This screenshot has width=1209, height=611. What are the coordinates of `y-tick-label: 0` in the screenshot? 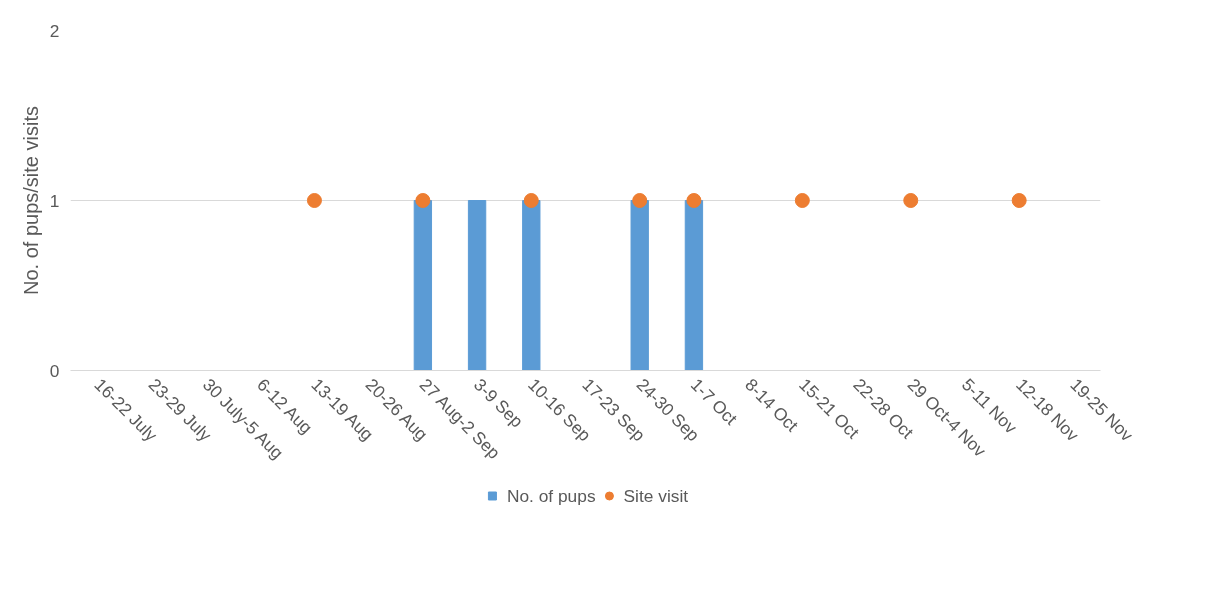 It's located at (54, 370).